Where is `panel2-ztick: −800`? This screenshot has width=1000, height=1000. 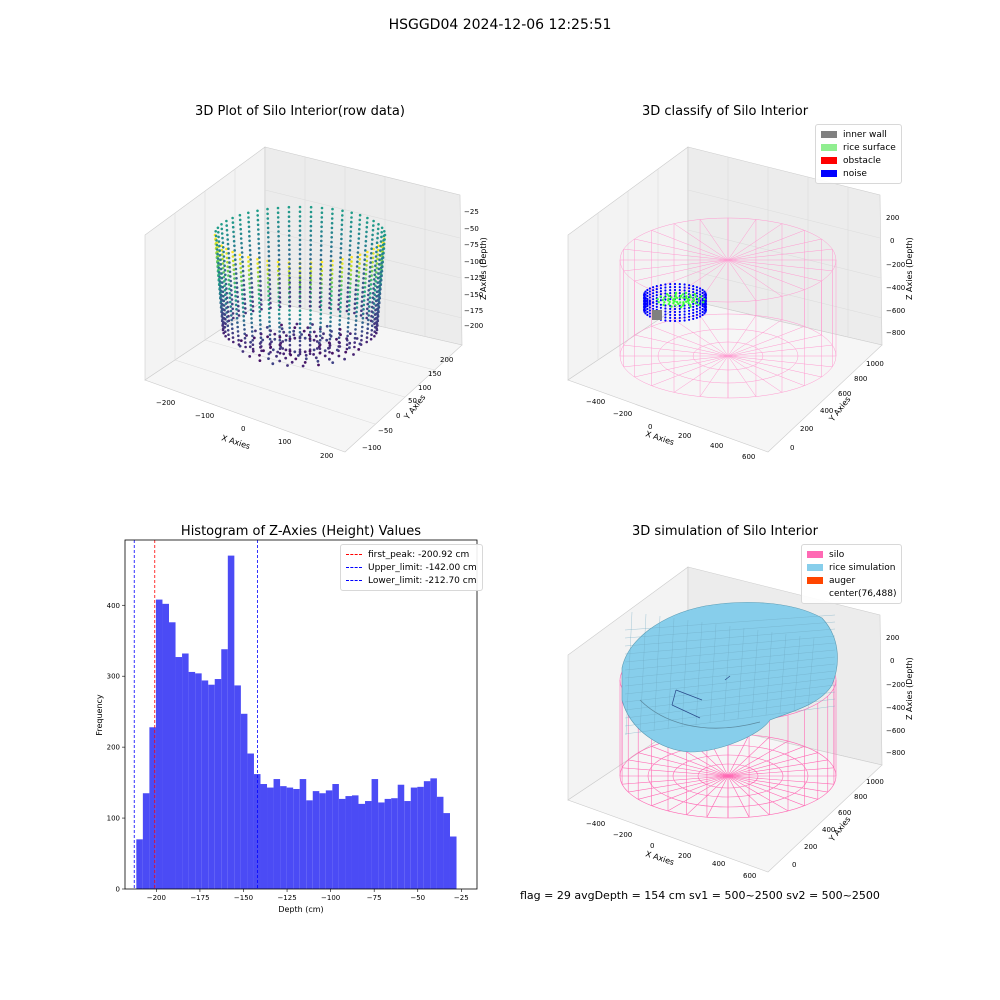 panel2-ztick: −800 is located at coordinates (895, 333).